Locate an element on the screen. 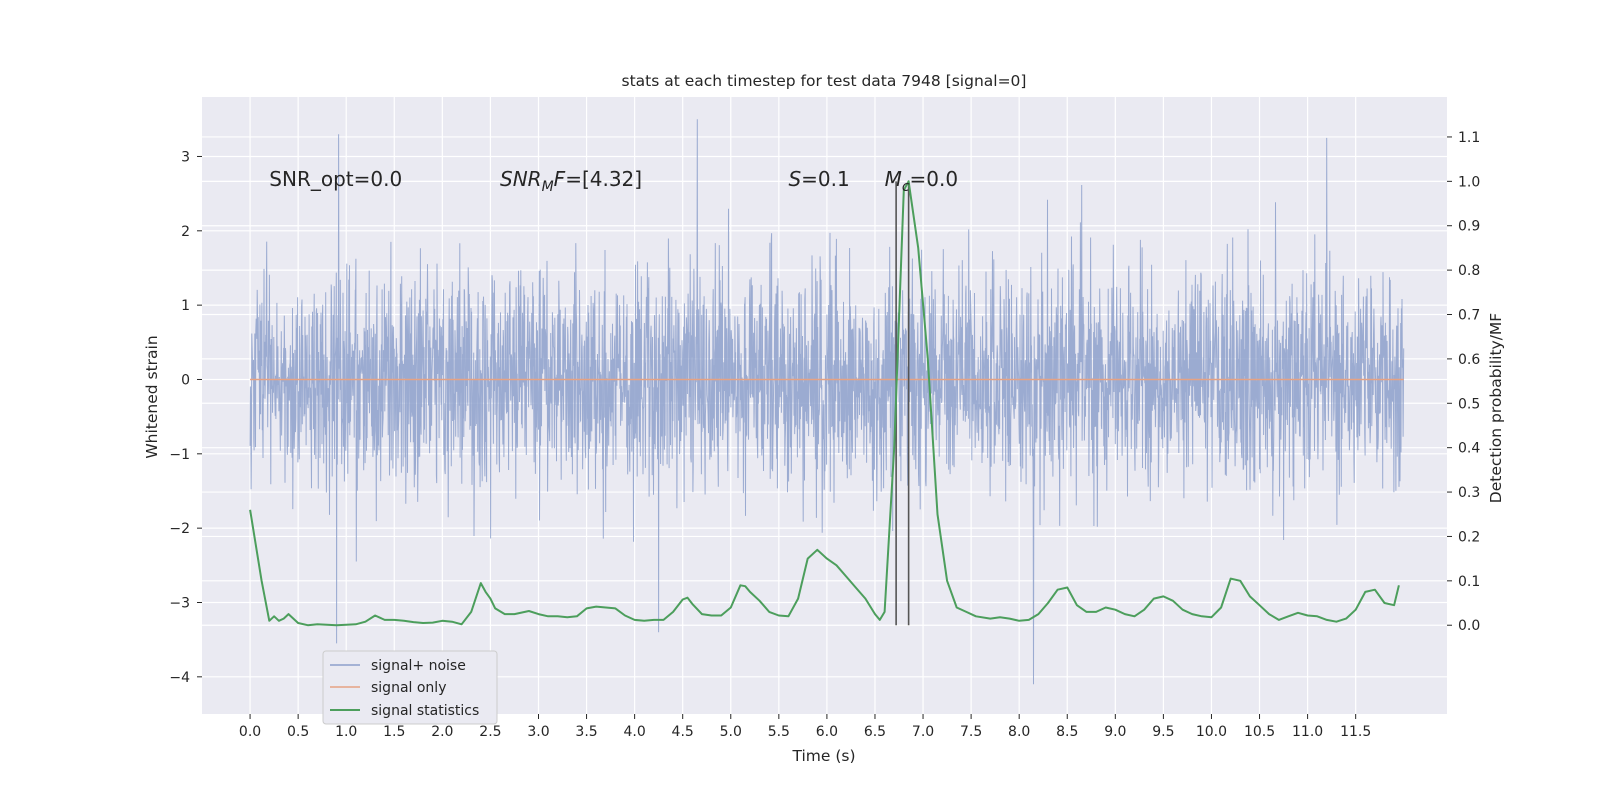  y-right-tick-label-8: 0.3 is located at coordinates (1469, 493).